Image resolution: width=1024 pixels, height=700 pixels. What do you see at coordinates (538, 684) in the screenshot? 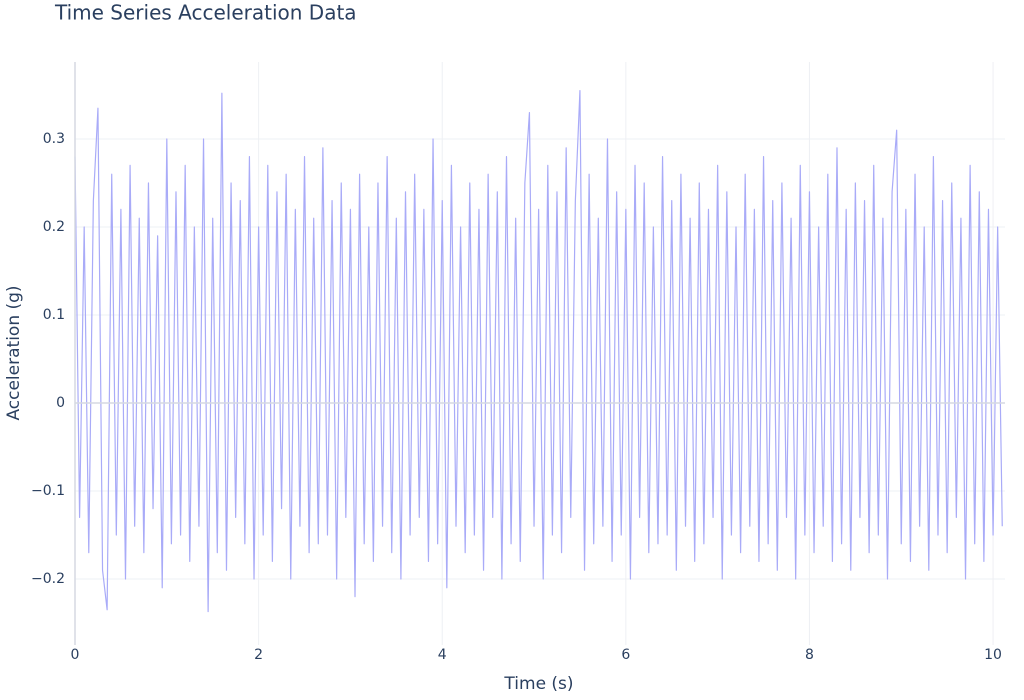
I see `x-axis-title: Time (s)` at bounding box center [538, 684].